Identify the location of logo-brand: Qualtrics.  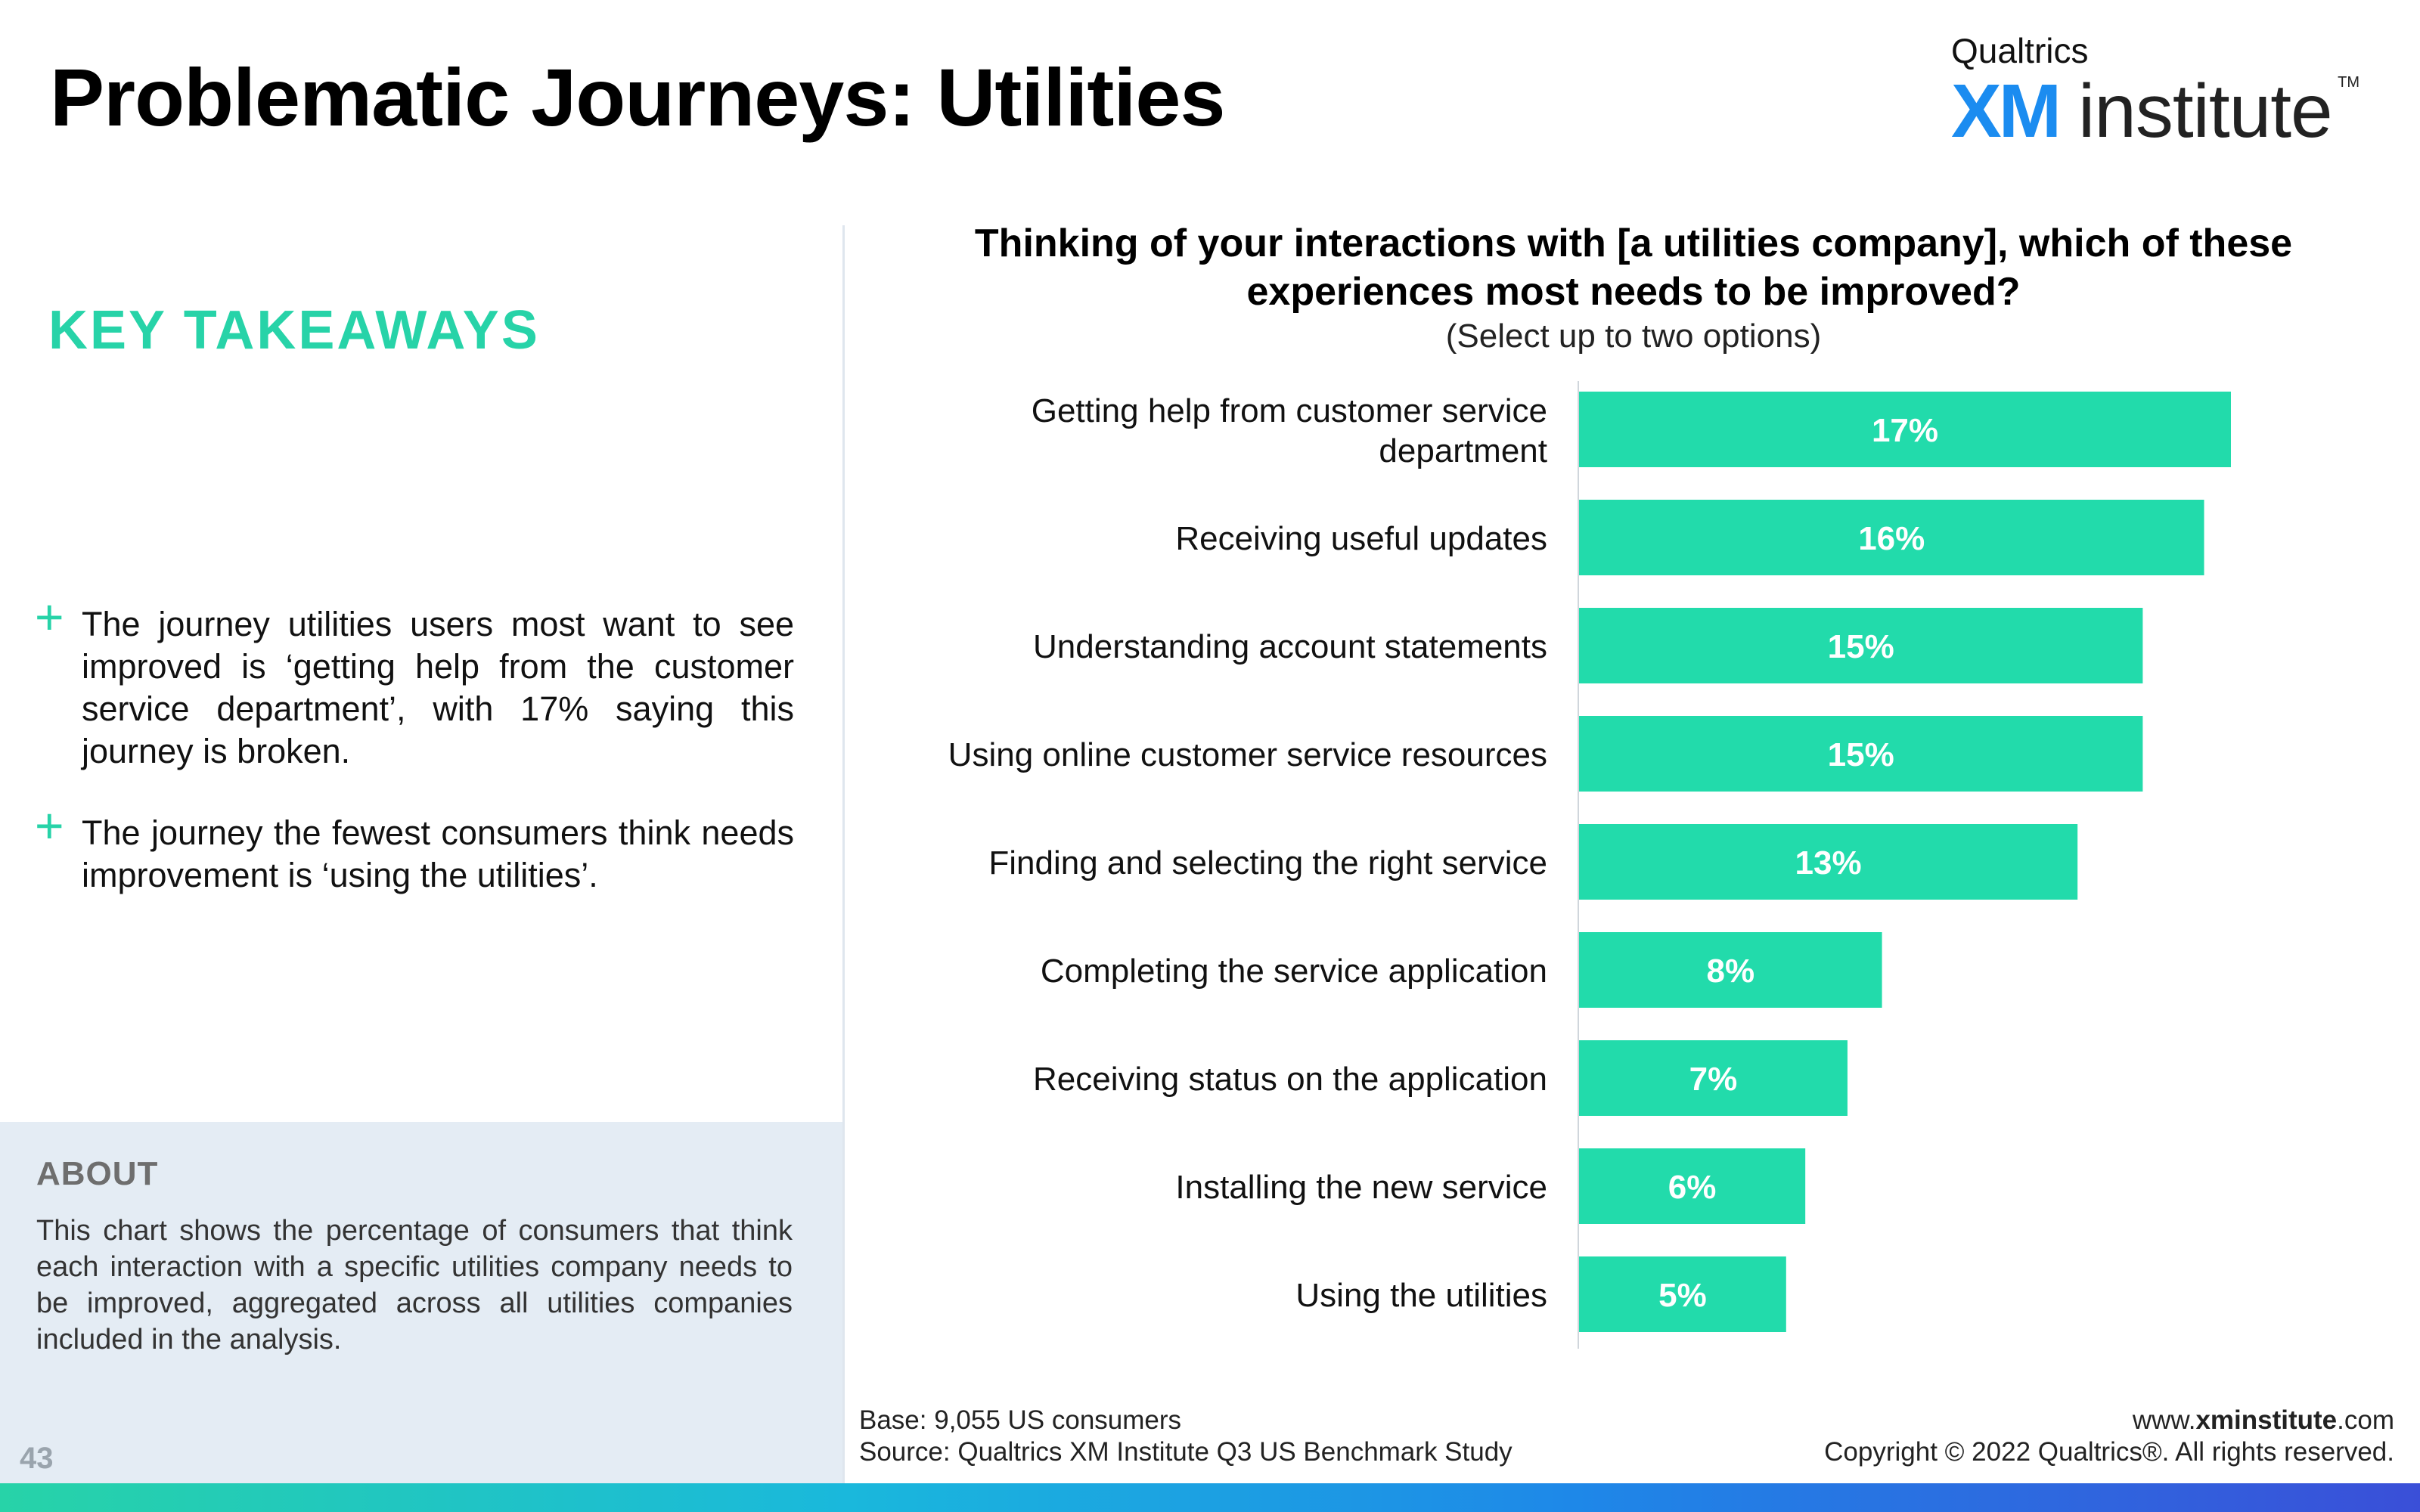
(2020, 50).